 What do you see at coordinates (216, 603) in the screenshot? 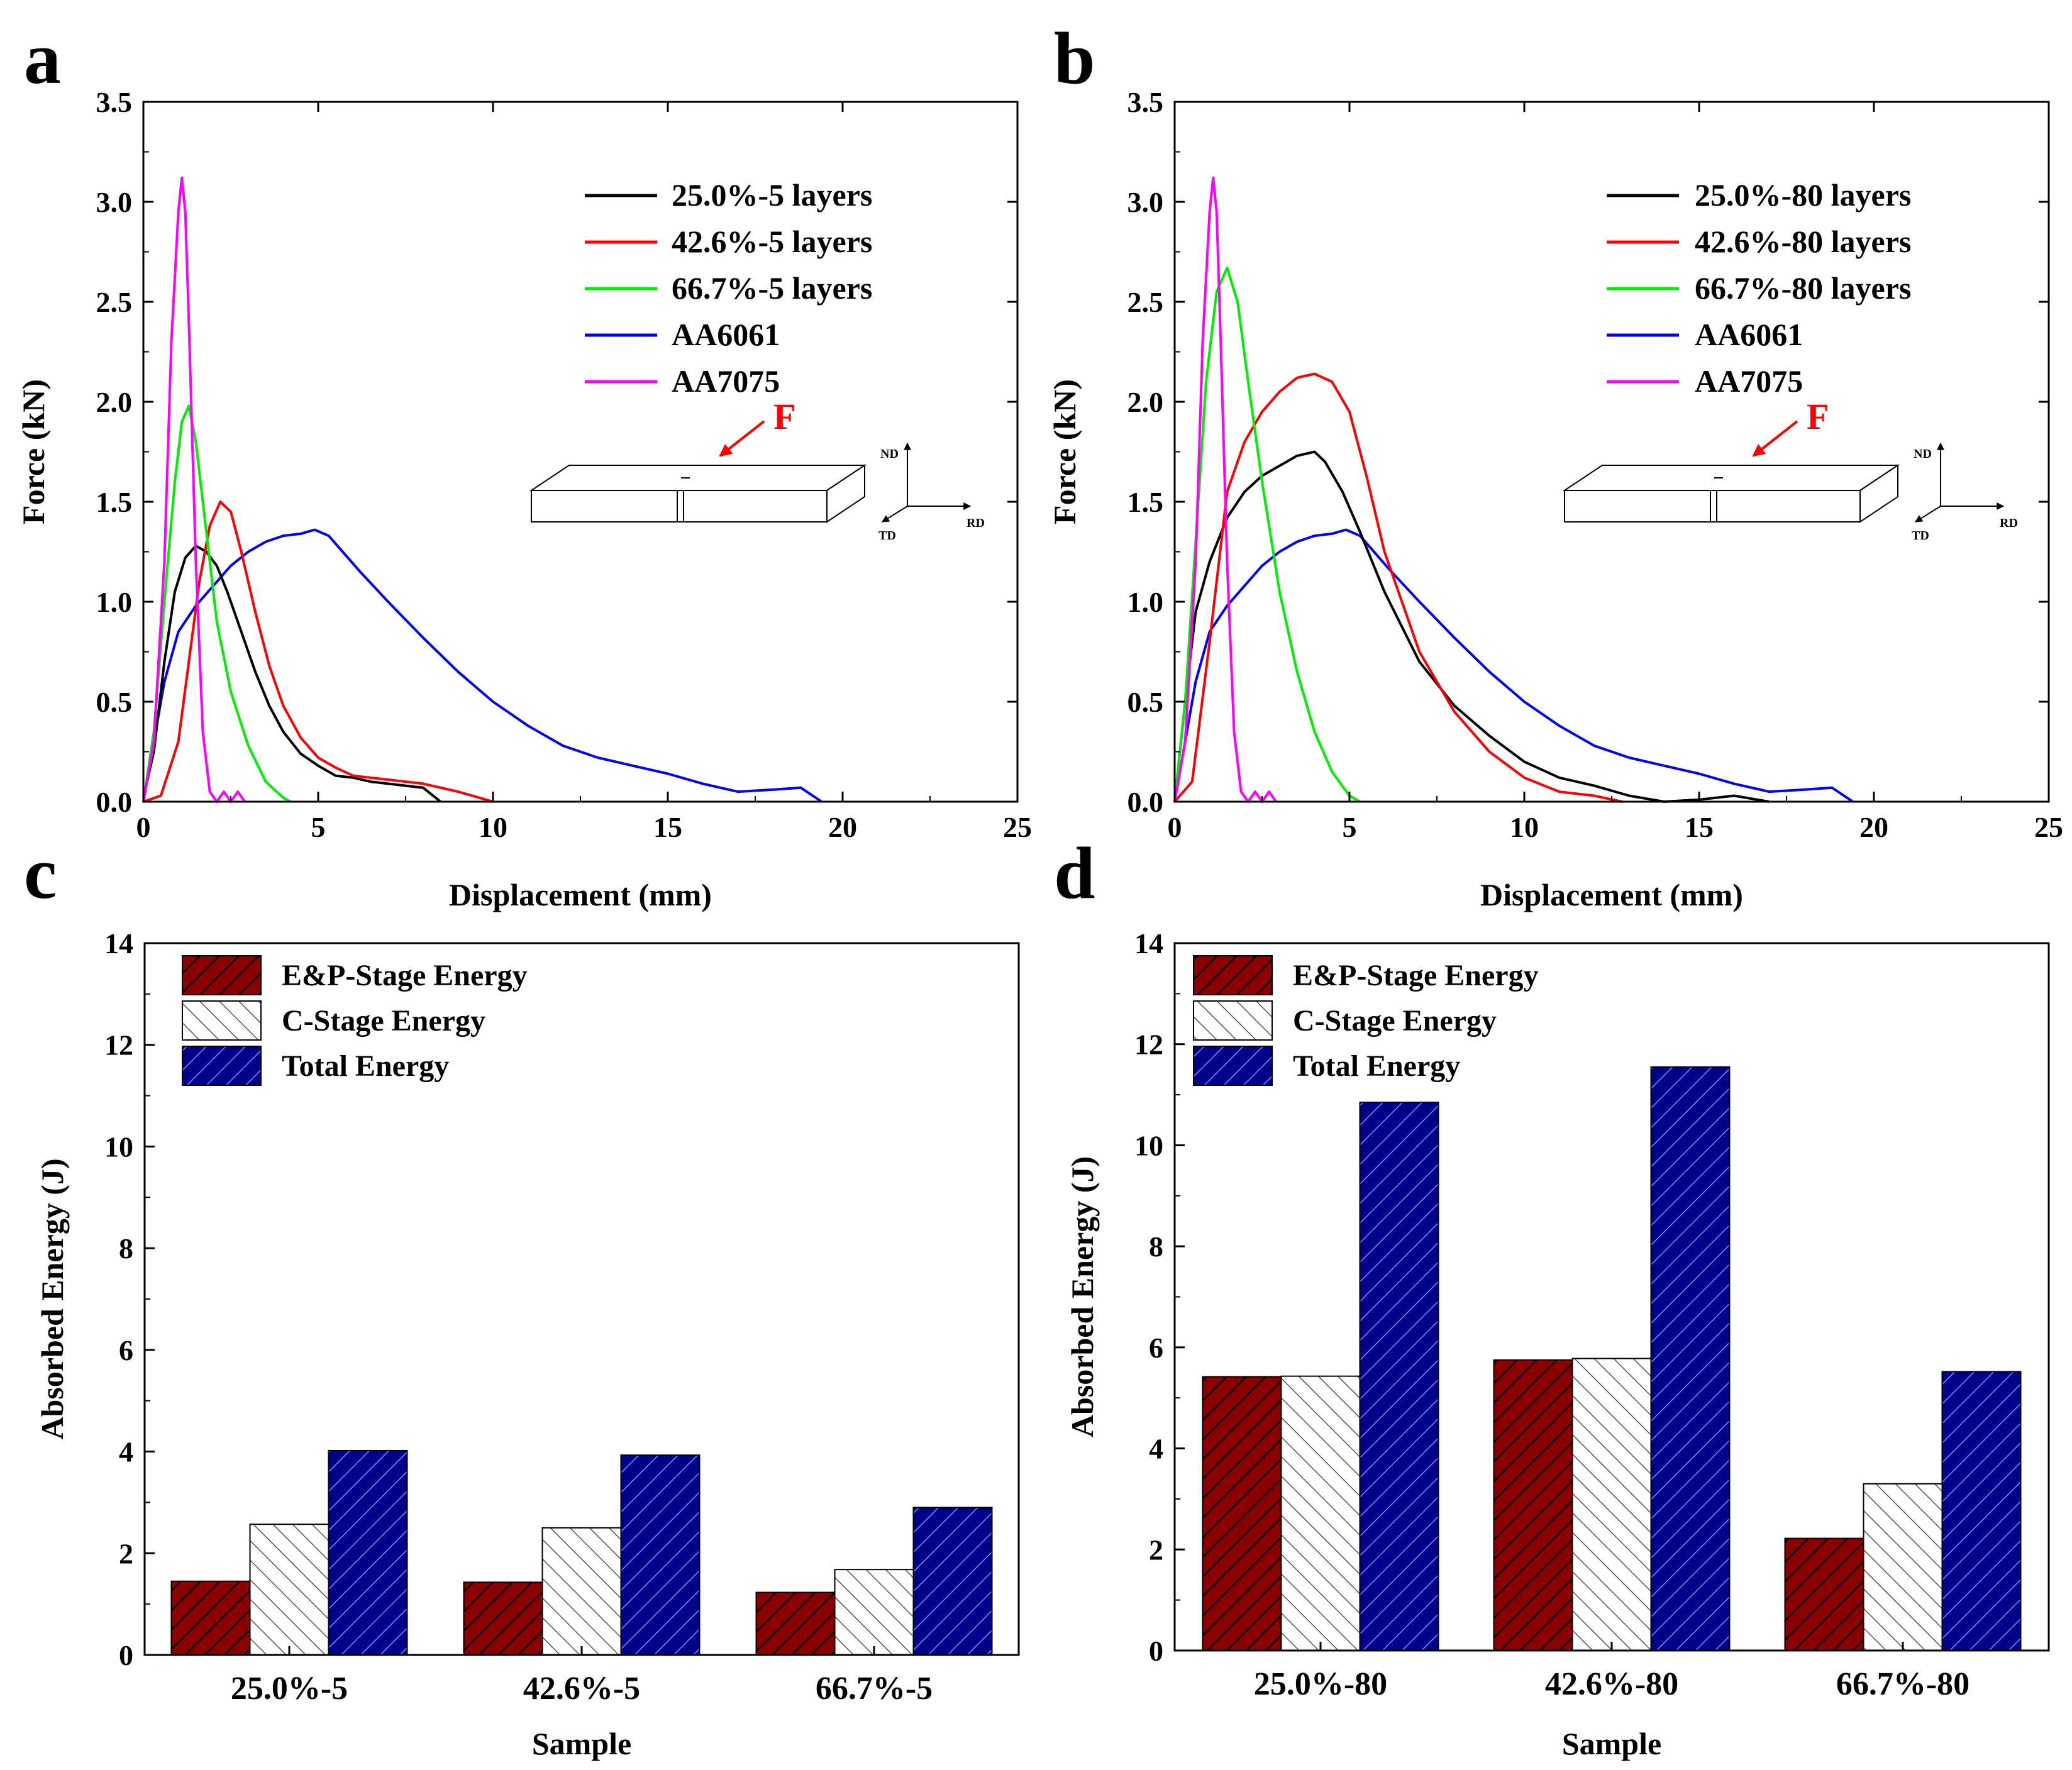
I see `panel-a-series-66-7-5-layers-line` at bounding box center [216, 603].